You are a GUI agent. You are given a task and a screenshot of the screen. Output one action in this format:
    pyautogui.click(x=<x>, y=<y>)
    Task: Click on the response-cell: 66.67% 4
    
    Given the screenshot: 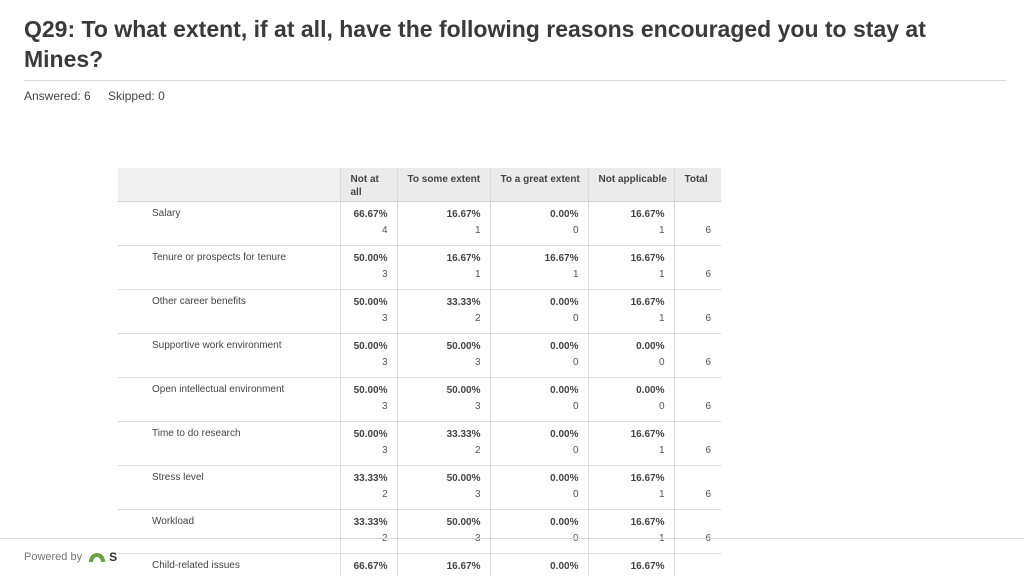 What is the action you would take?
    pyautogui.click(x=369, y=223)
    